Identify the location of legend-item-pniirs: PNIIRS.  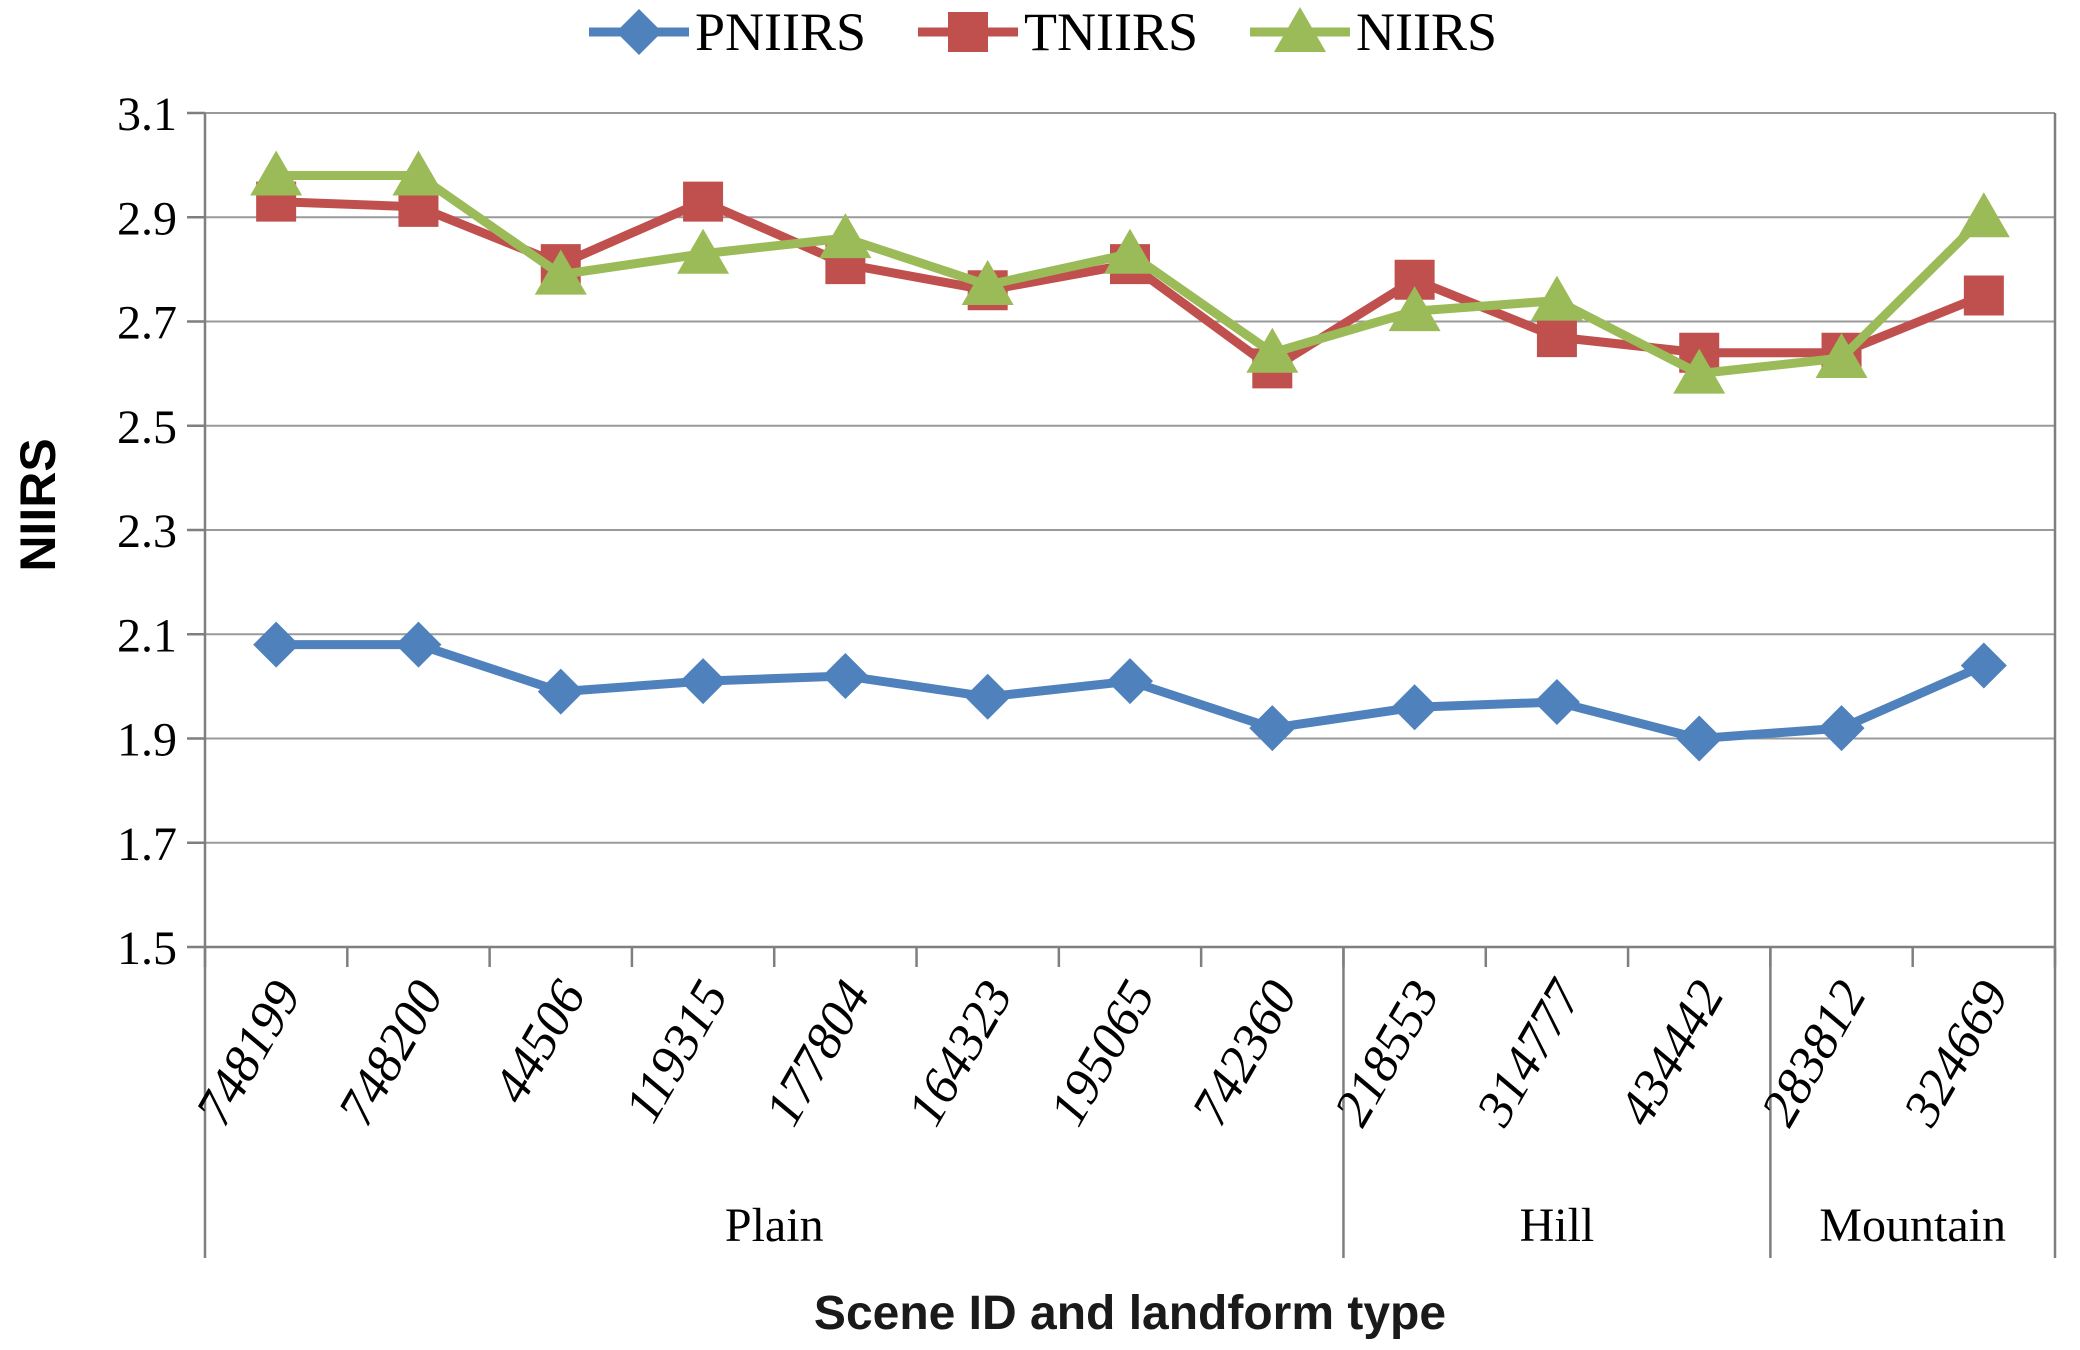
(724, 32).